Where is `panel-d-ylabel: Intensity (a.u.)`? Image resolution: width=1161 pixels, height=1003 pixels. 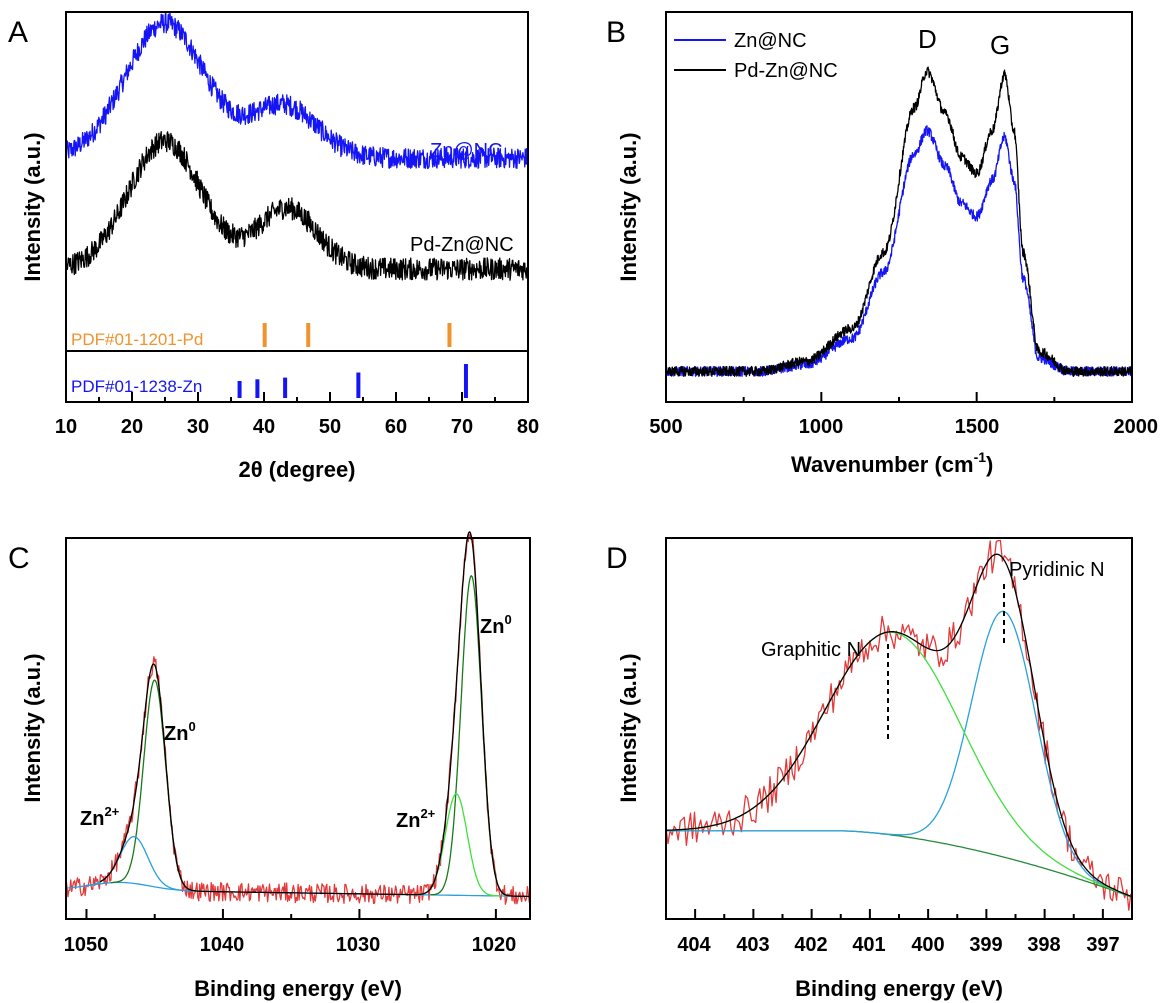
panel-d-ylabel: Intensity (a.u.) is located at coordinates (628, 727).